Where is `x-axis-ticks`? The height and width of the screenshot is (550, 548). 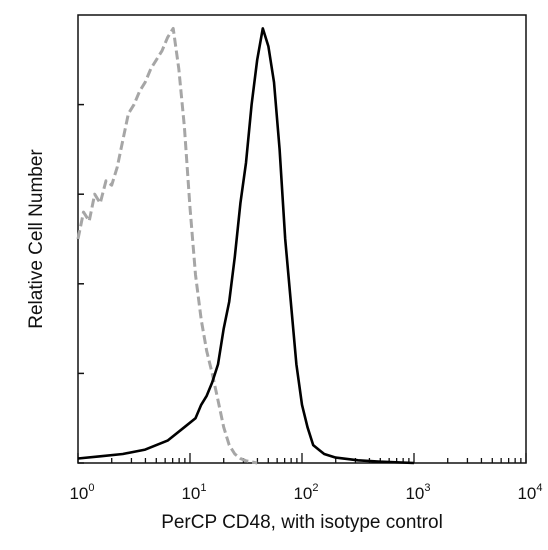
x-axis-ticks is located at coordinates (302, 458).